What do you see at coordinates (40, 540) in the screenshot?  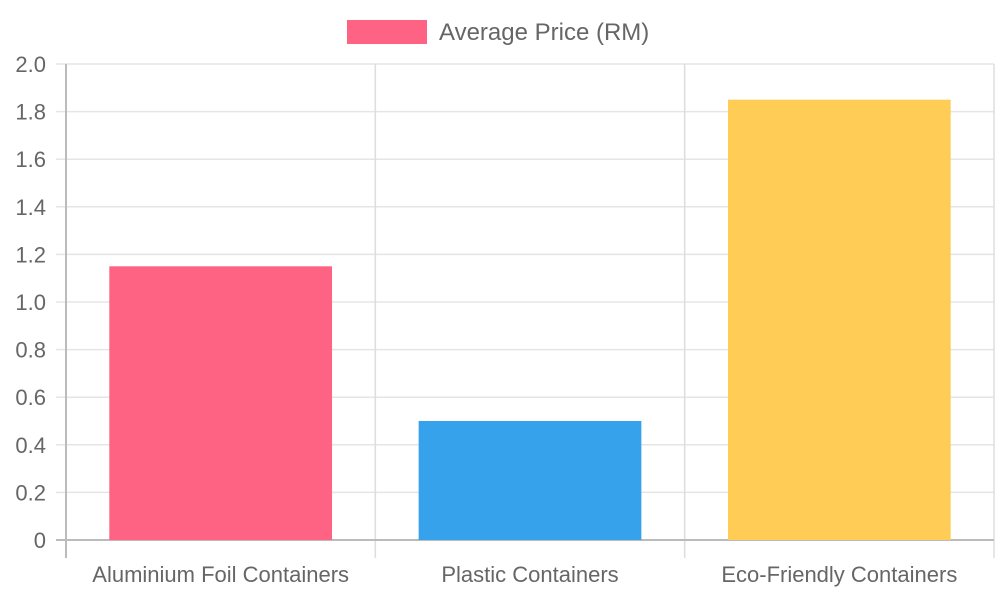 I see `y-tick-label: 0` at bounding box center [40, 540].